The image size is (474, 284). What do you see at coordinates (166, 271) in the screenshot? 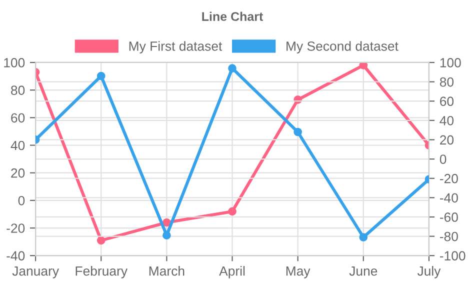
I see `x-tick-label: March` at bounding box center [166, 271].